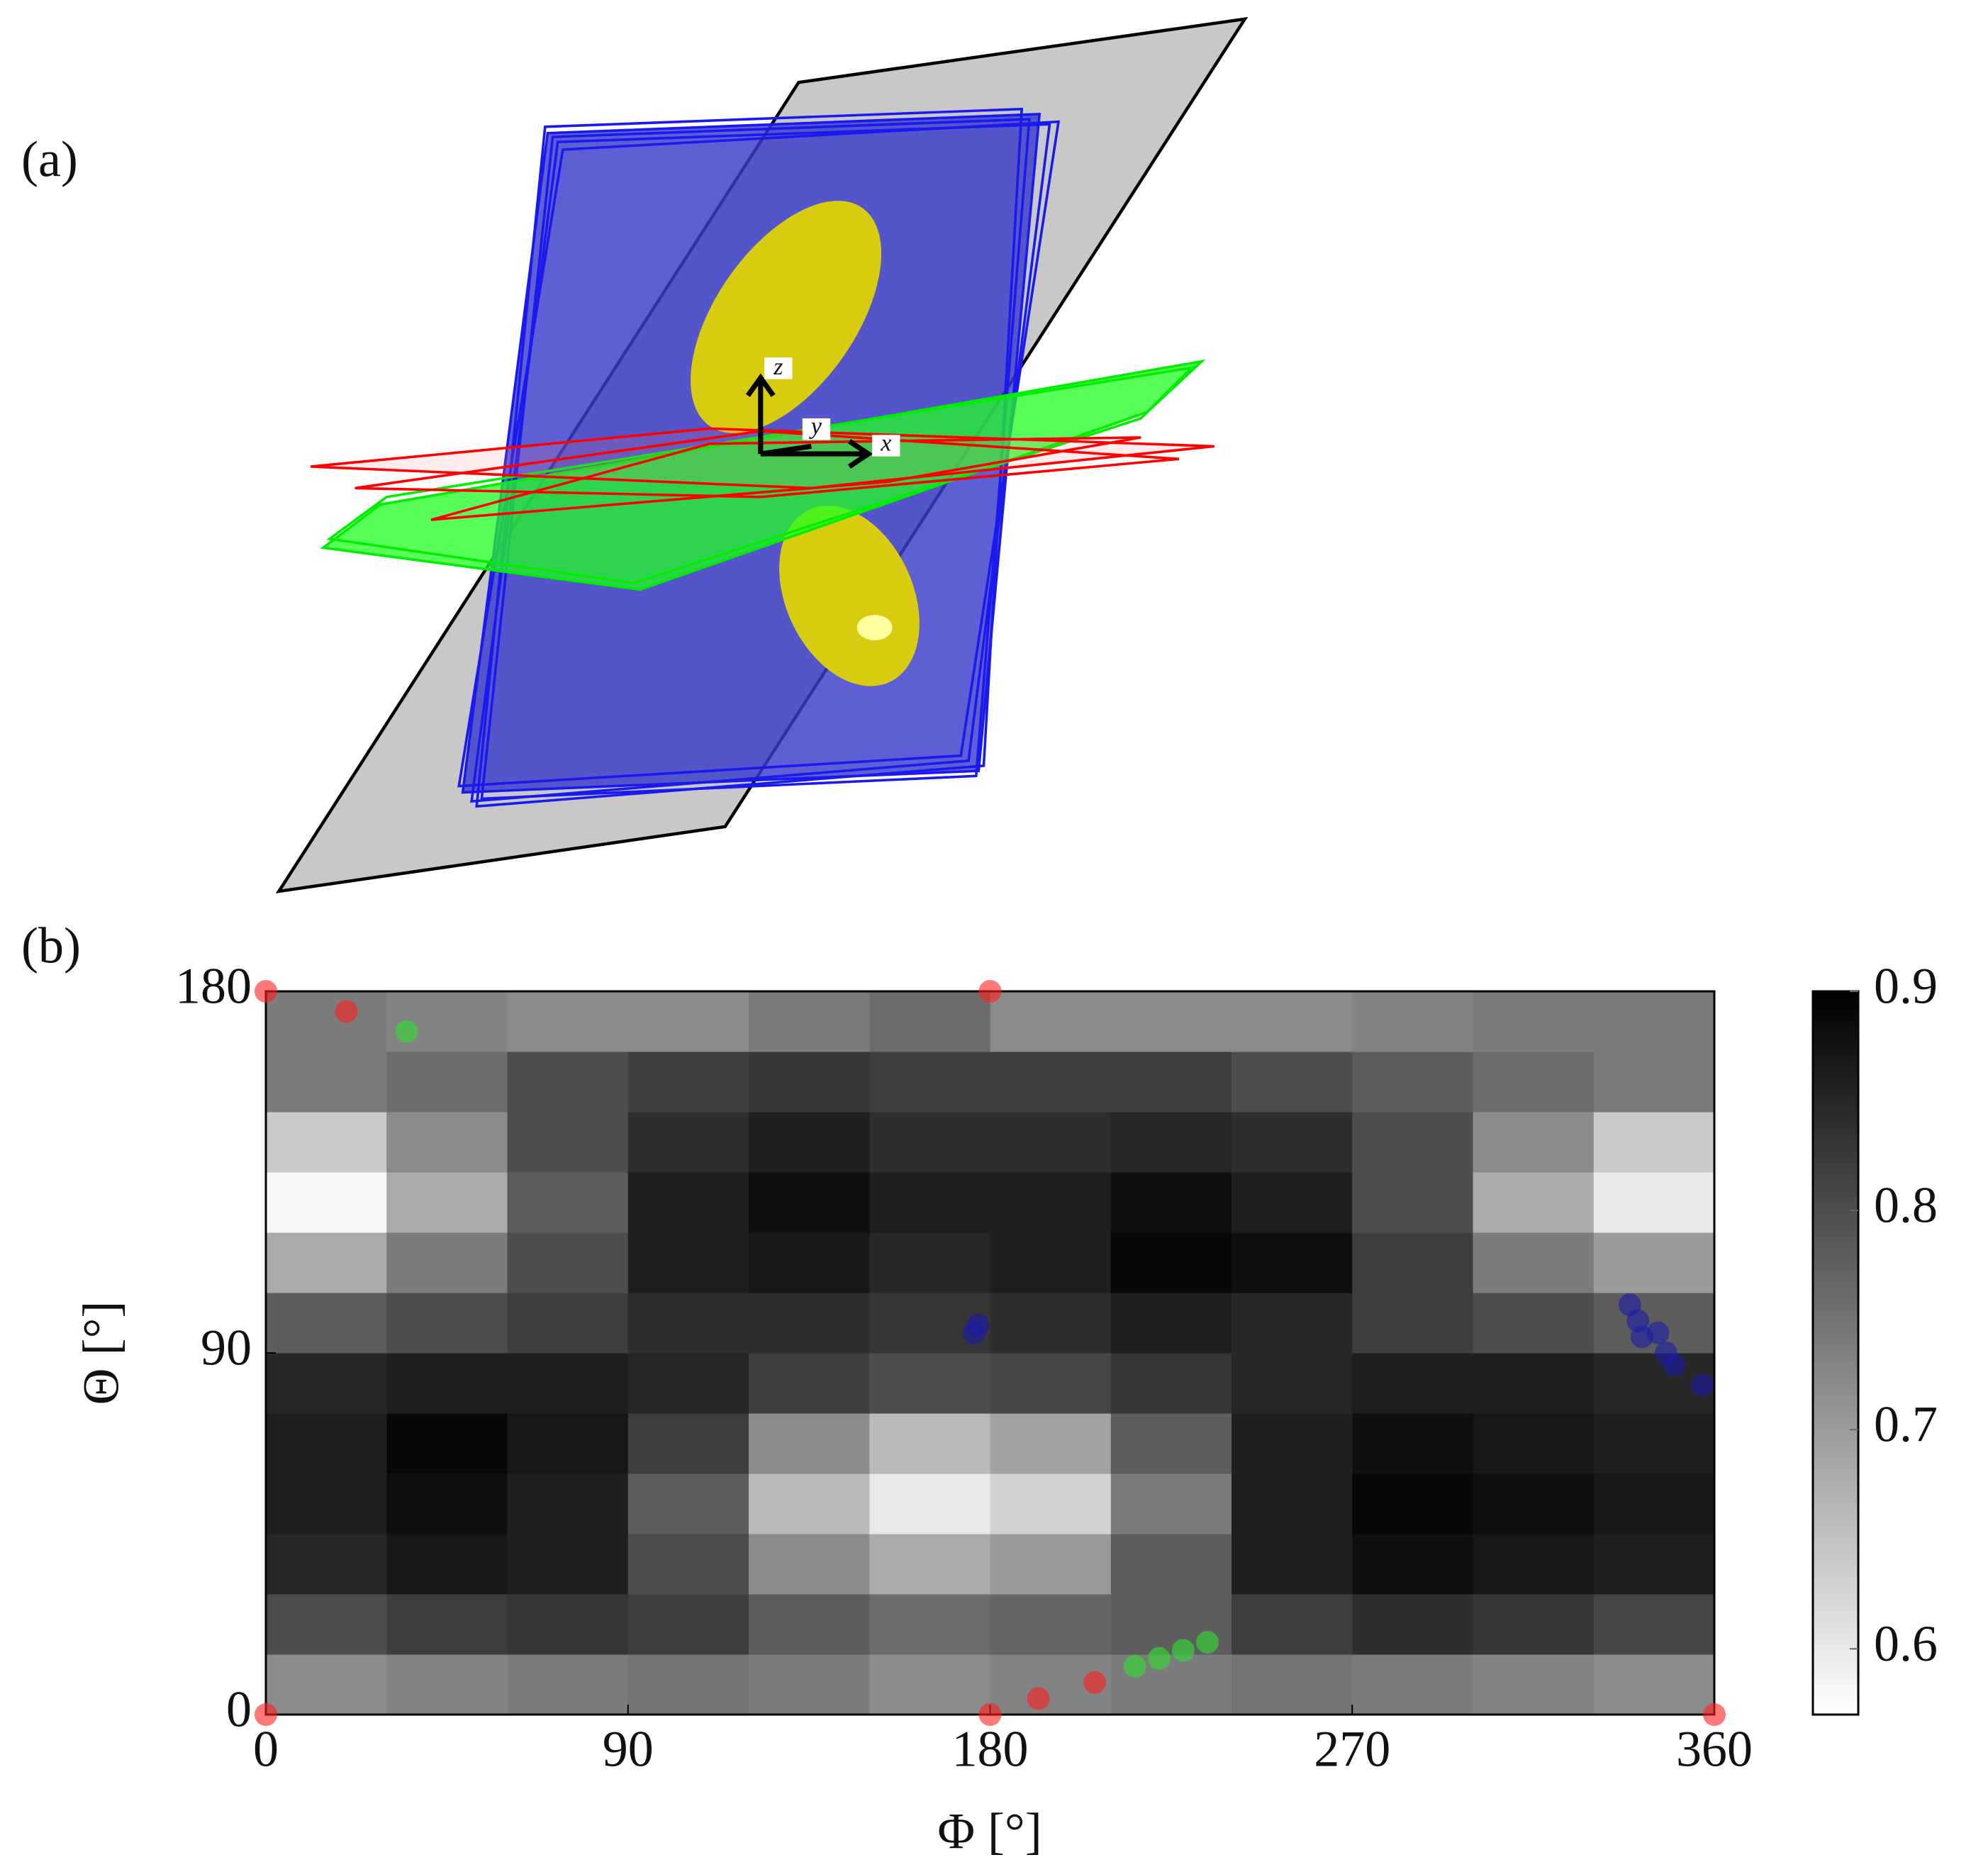 Image resolution: width=1988 pixels, height=1872 pixels. What do you see at coordinates (786, 317) in the screenshot?
I see `lobe` at bounding box center [786, 317].